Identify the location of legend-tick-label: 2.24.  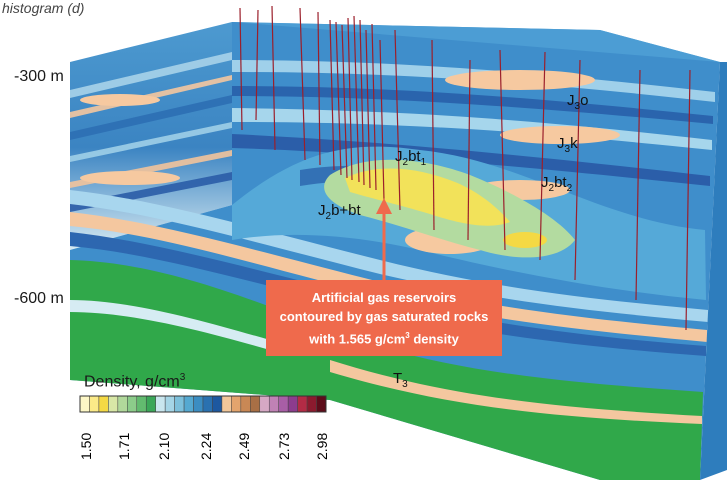
(206, 446).